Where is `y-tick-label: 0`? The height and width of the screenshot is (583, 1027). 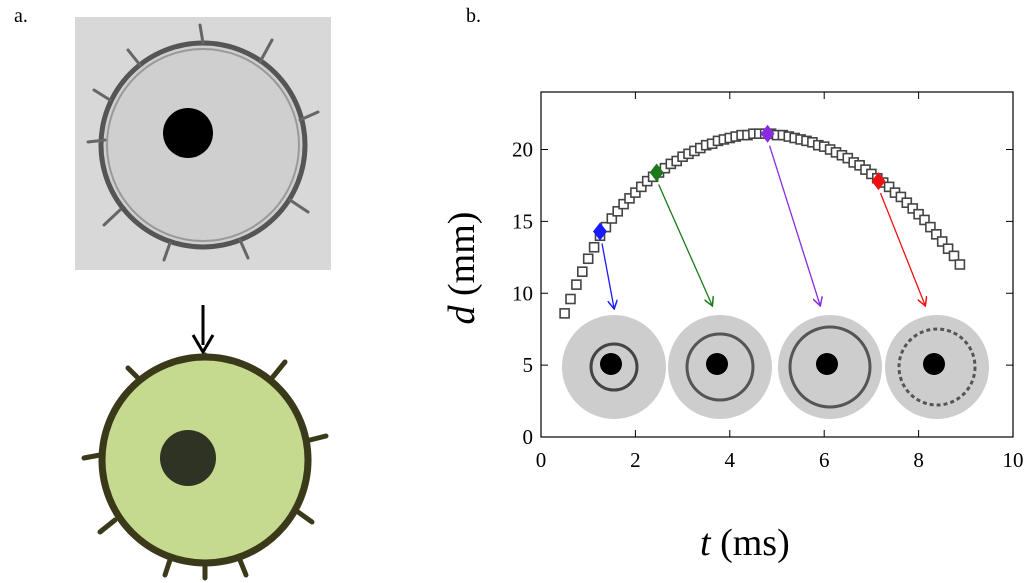 y-tick-label: 0 is located at coordinates (528, 437).